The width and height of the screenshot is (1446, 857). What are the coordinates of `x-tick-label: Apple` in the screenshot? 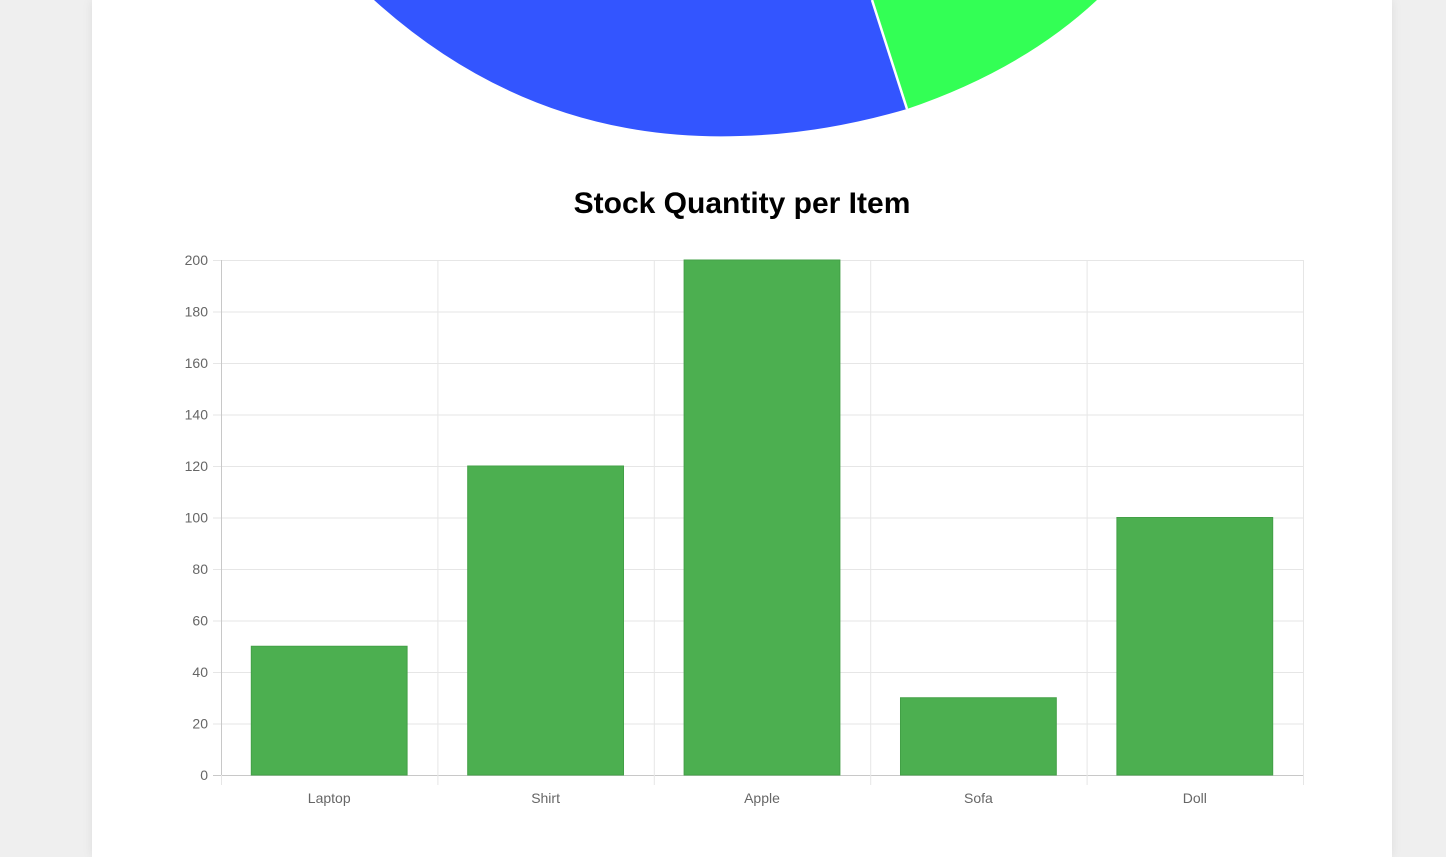 It's located at (762, 798).